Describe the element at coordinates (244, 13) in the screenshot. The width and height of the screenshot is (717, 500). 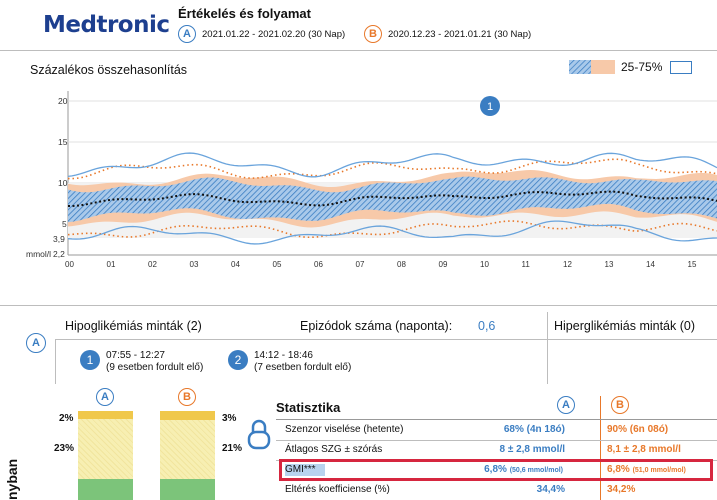
I see `report-title: Értékelés és folyamat` at that location.